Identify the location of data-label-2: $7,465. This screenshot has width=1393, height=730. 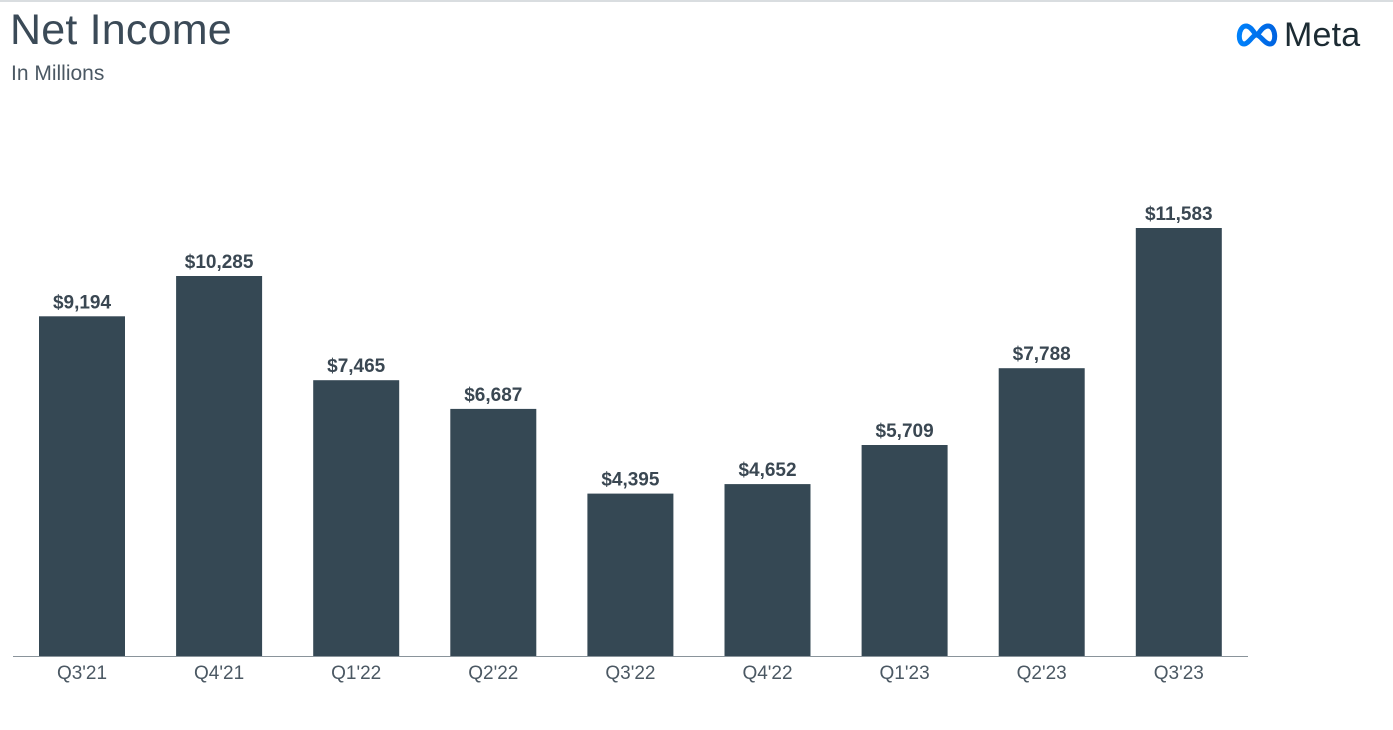
(356, 366).